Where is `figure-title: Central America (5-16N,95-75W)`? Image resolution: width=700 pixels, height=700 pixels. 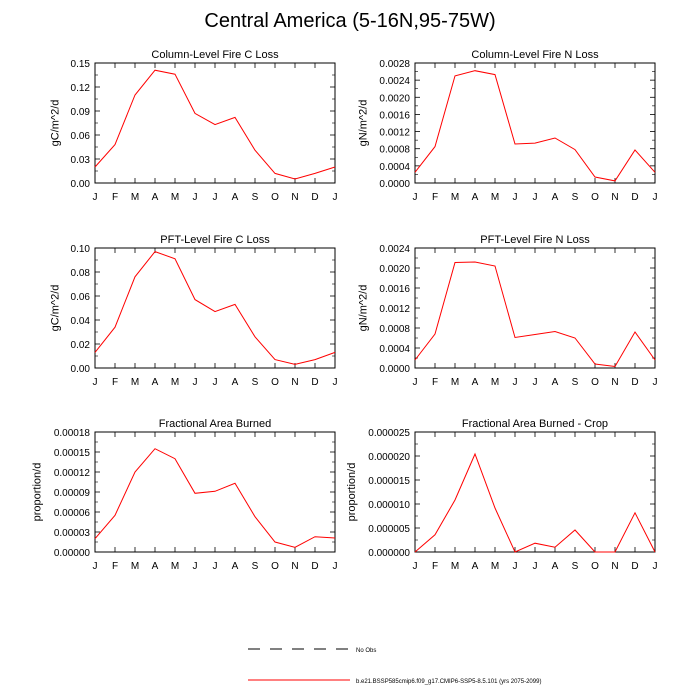 figure-title: Central America (5-16N,95-75W) is located at coordinates (350, 21).